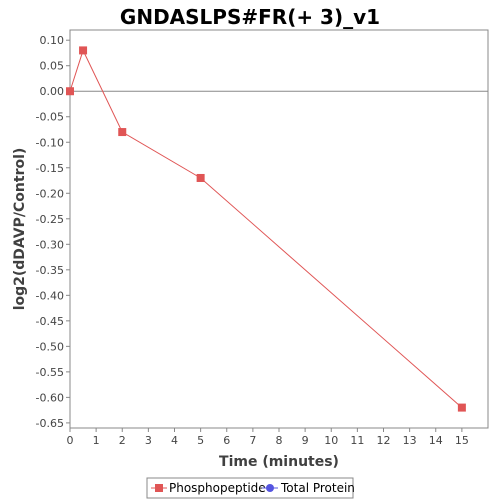  Describe the element at coordinates (122, 440) in the screenshot. I see `x-tick-label: 2` at that location.